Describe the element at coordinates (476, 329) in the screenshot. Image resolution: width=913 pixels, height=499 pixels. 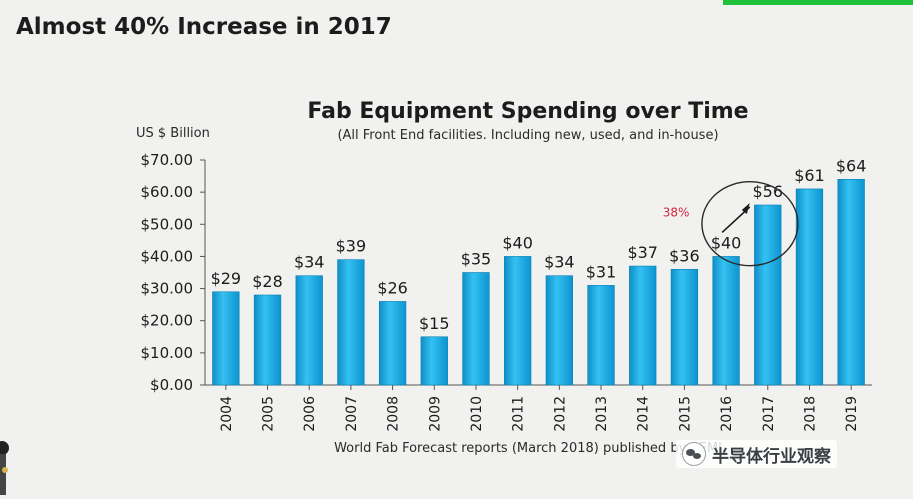
I see `bar-2010` at that location.